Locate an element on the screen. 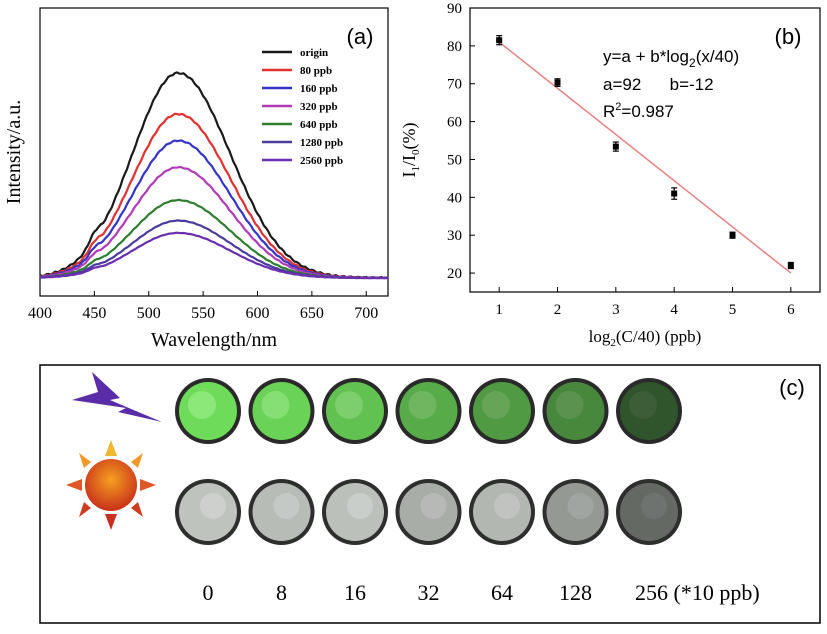  concentration-label-1: 8 is located at coordinates (281, 592).